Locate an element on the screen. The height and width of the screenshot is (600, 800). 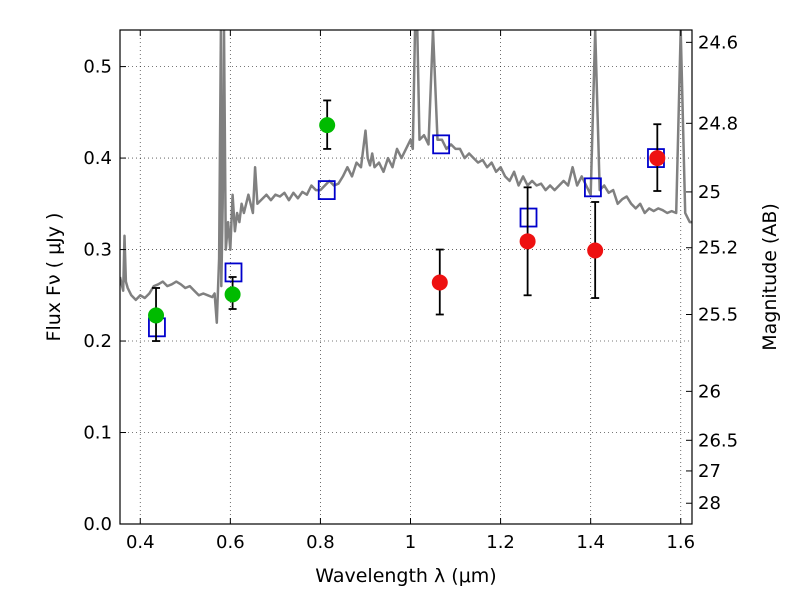
x-tick-label: 1 is located at coordinates (410, 542).